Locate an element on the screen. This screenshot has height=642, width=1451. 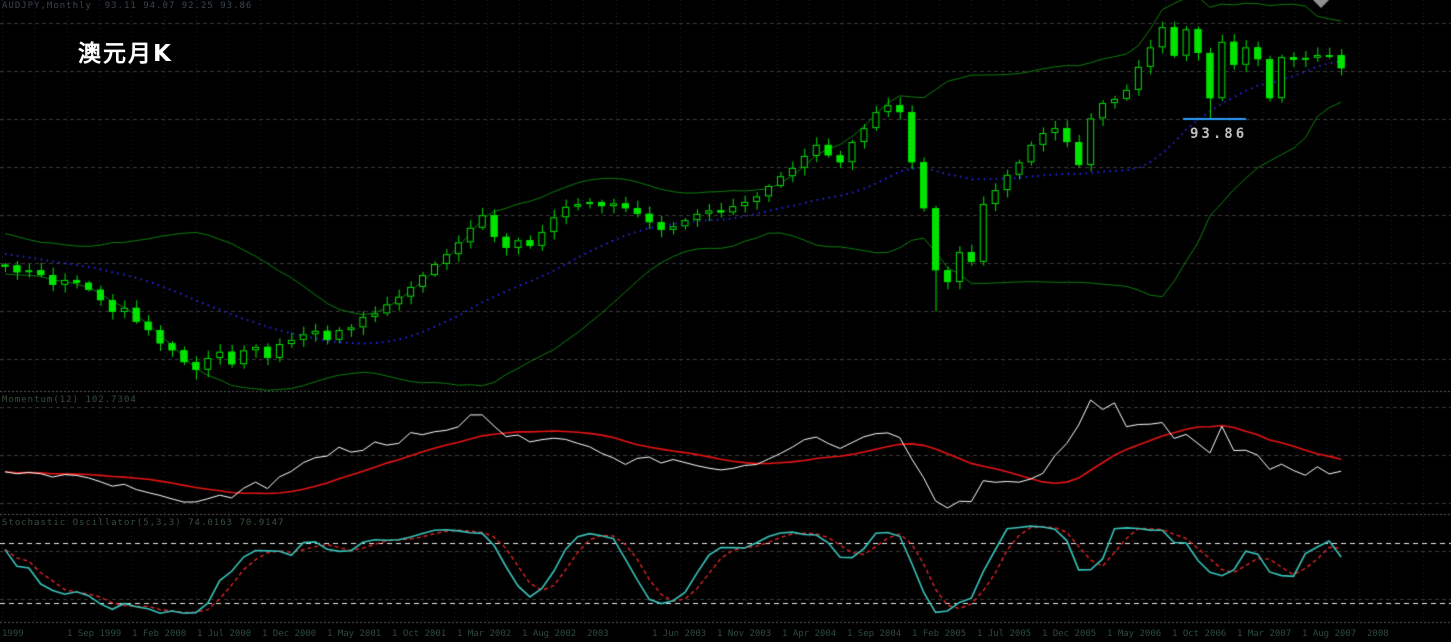
x-axis-label: 1999 is located at coordinates (13, 634).